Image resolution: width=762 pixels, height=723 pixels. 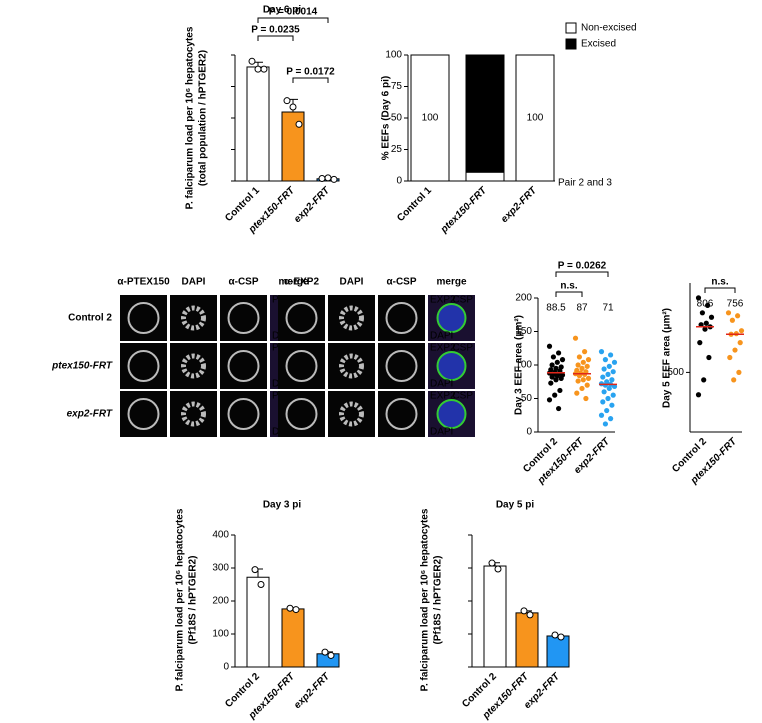 I want to click on x-tick-label: exp2-FRT, so click(x=519, y=205).